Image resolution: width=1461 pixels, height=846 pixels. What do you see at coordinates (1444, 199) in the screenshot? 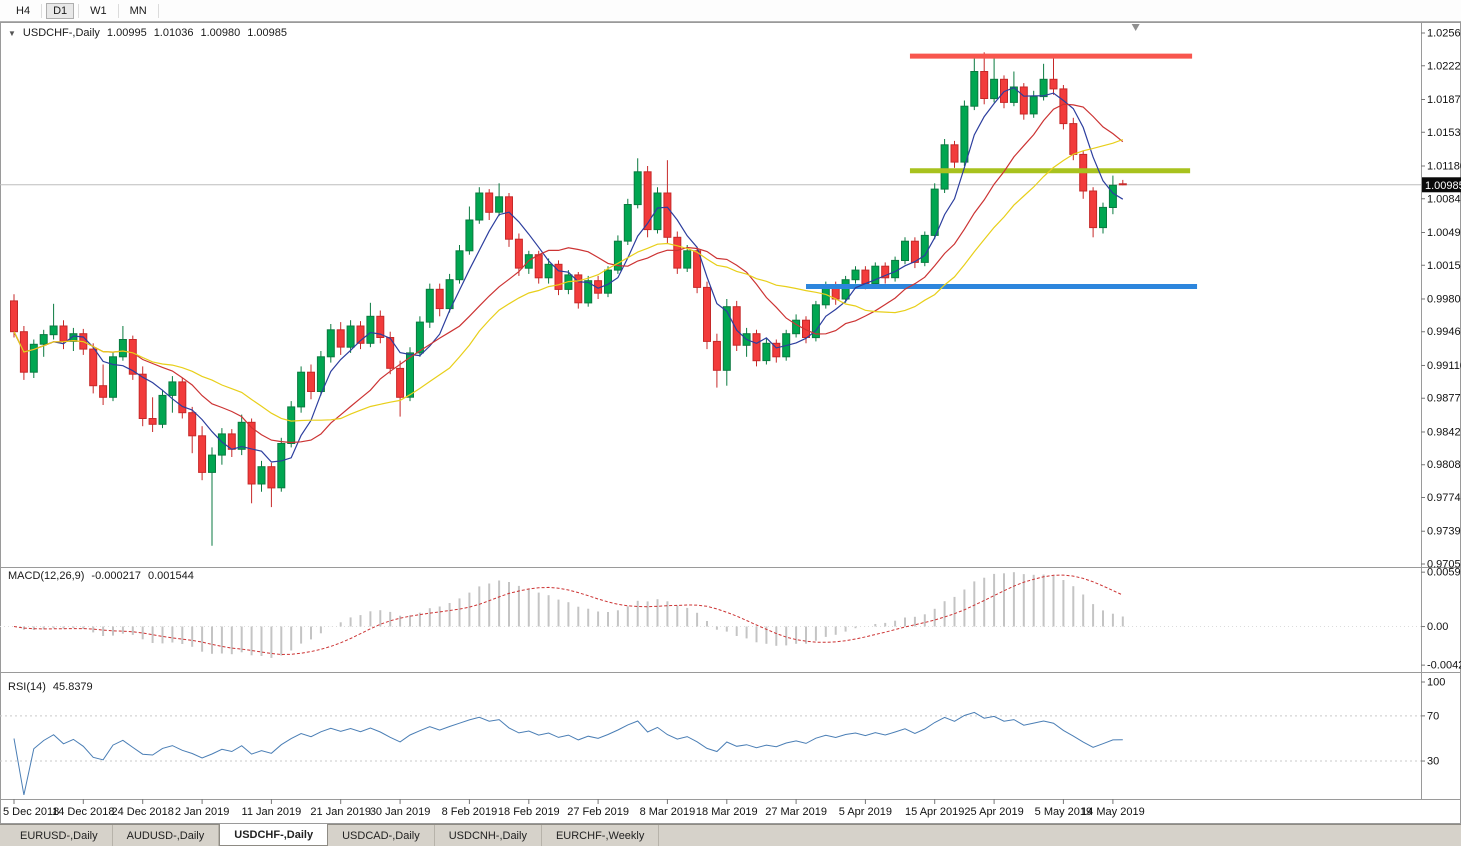
I see `price-axis-label: 1.00840` at bounding box center [1444, 199].